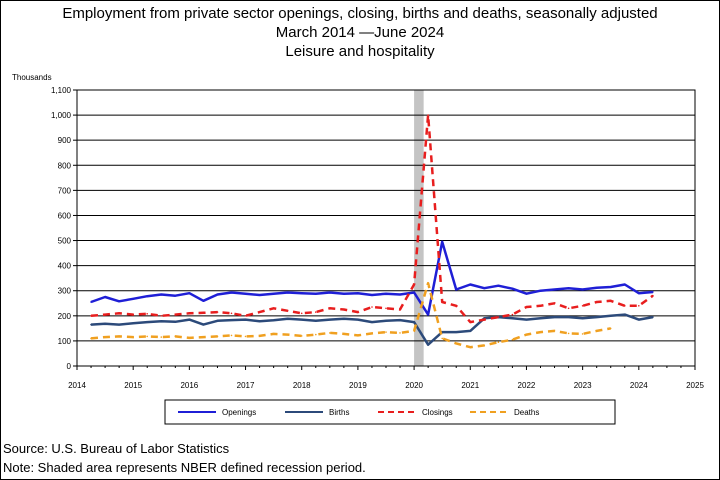 The height and width of the screenshot is (480, 720). Describe the element at coordinates (189, 385) in the screenshot. I see `x-tick-label: 2016` at that location.